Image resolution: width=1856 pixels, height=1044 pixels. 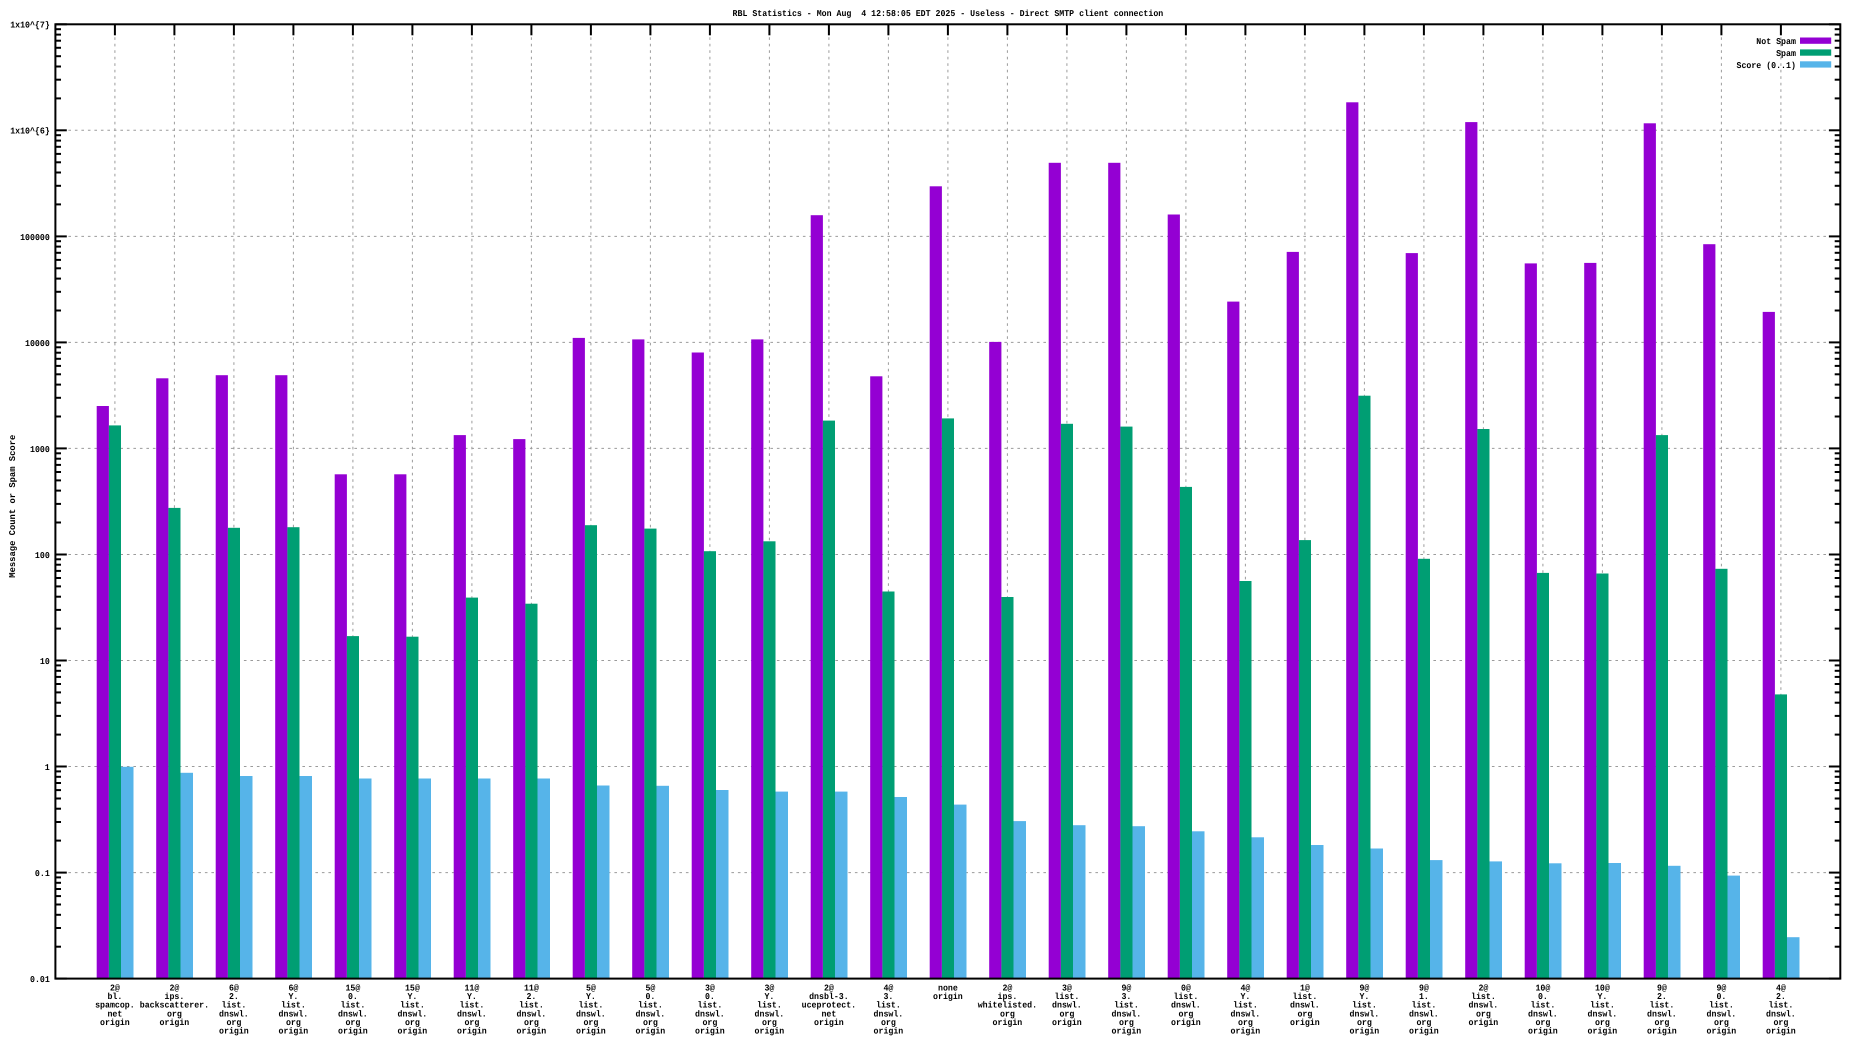 What do you see at coordinates (45, 662) in the screenshot?
I see `svg-text: 10` at bounding box center [45, 662].